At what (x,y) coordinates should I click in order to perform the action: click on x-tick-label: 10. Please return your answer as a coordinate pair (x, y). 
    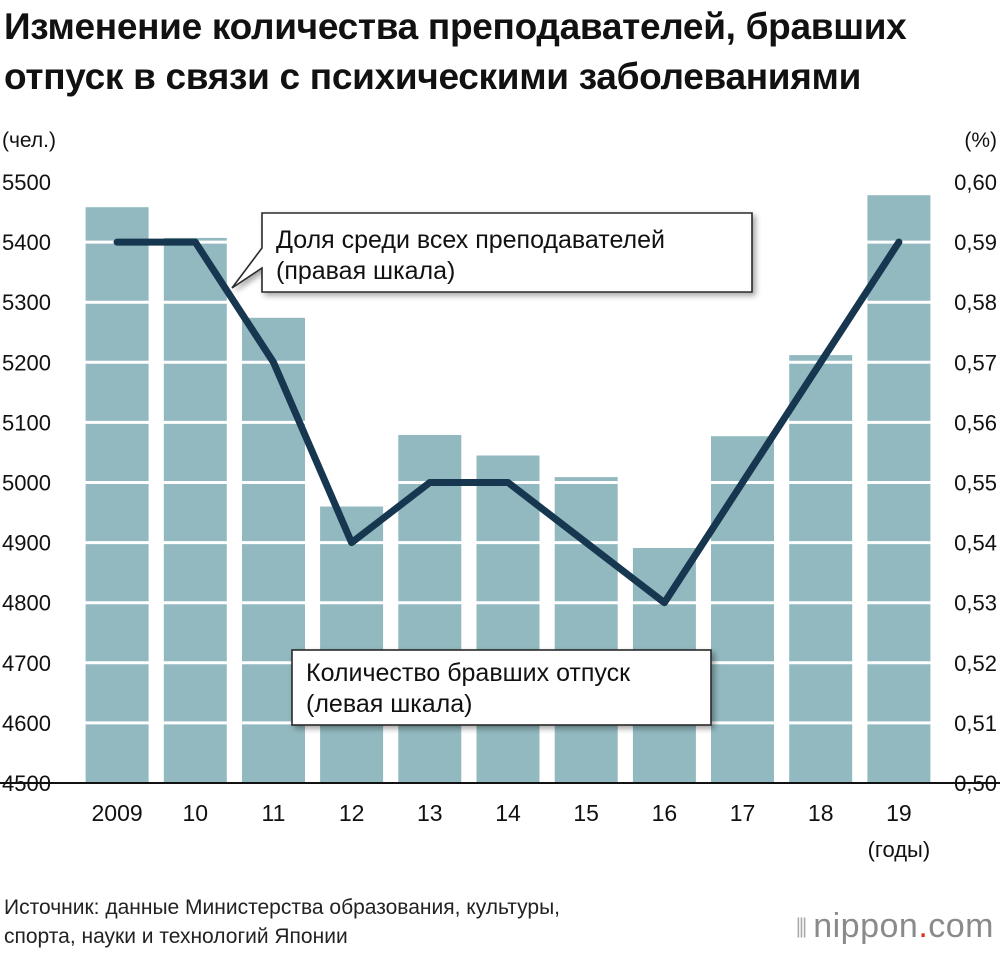
    Looking at the image, I should click on (195, 813).